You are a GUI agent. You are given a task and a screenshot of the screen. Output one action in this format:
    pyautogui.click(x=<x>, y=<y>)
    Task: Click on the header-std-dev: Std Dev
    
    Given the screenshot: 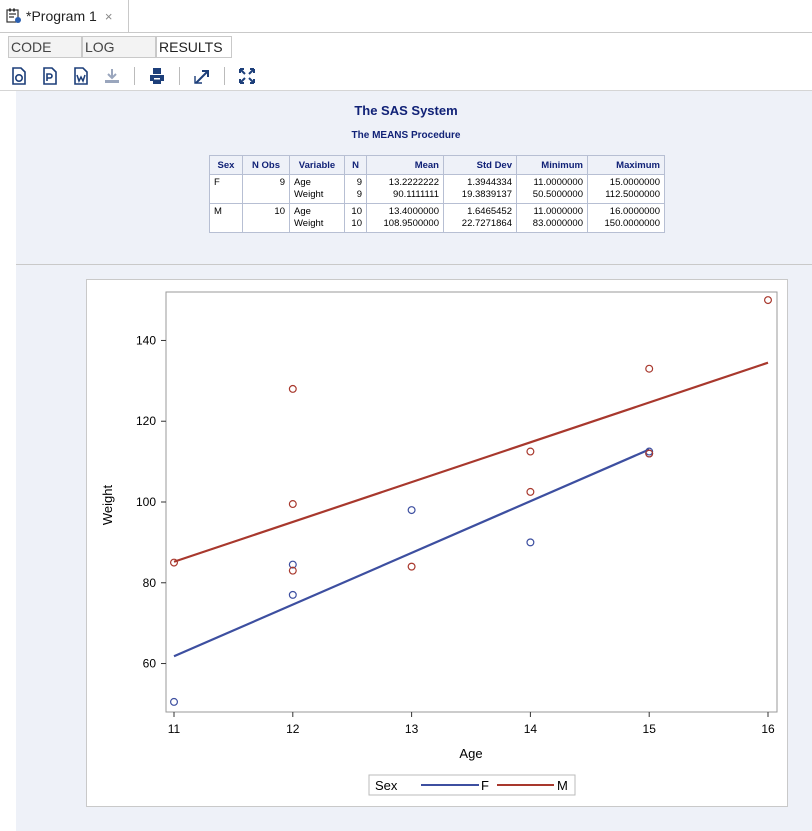 What is the action you would take?
    pyautogui.click(x=480, y=165)
    